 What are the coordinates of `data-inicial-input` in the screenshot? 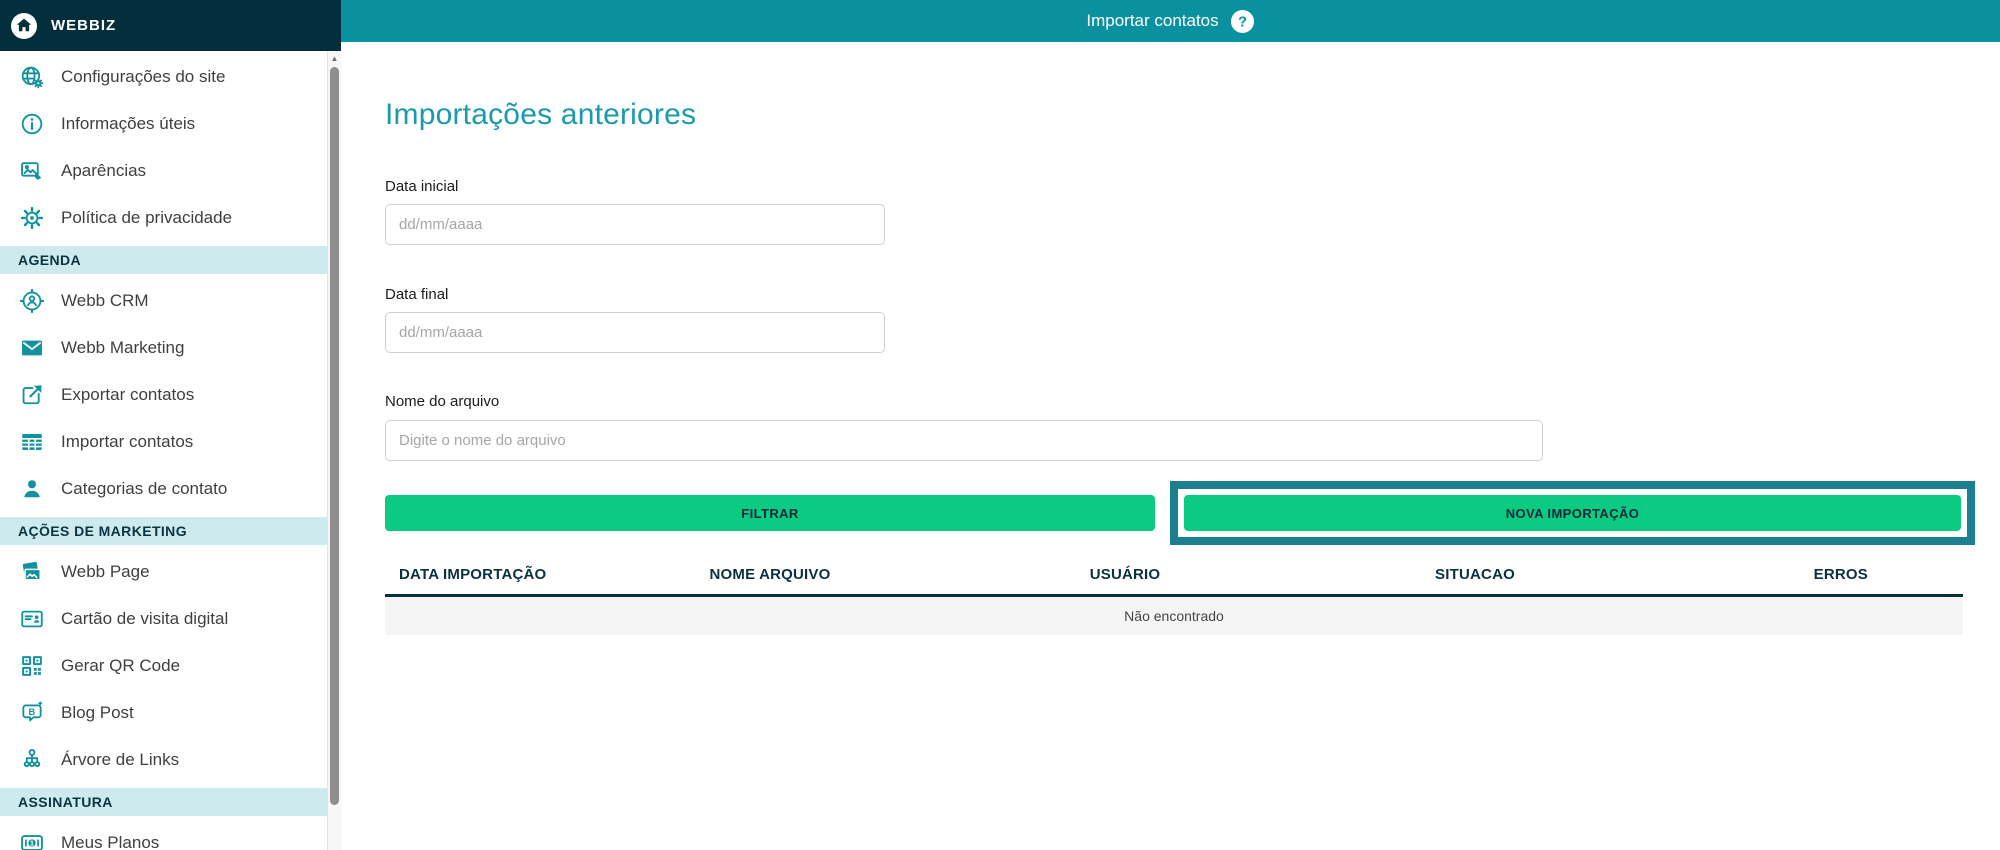 It's located at (635, 224).